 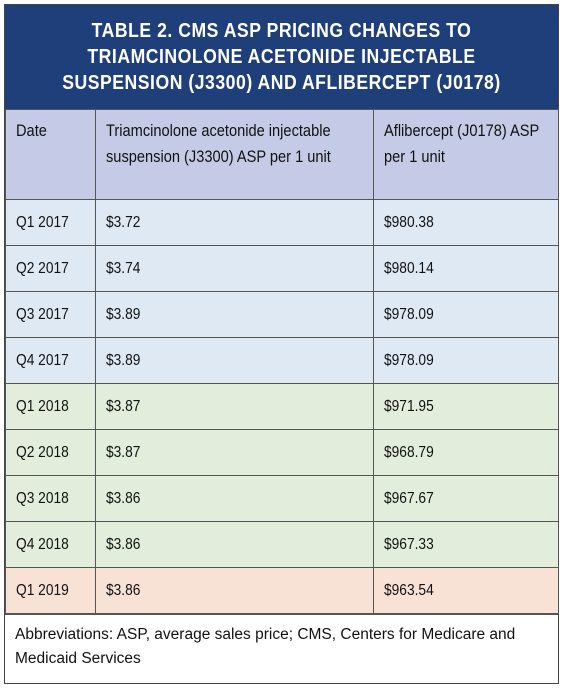 I want to click on table-row: Q4 2018 $3.86 $967.33, so click(x=282, y=544).